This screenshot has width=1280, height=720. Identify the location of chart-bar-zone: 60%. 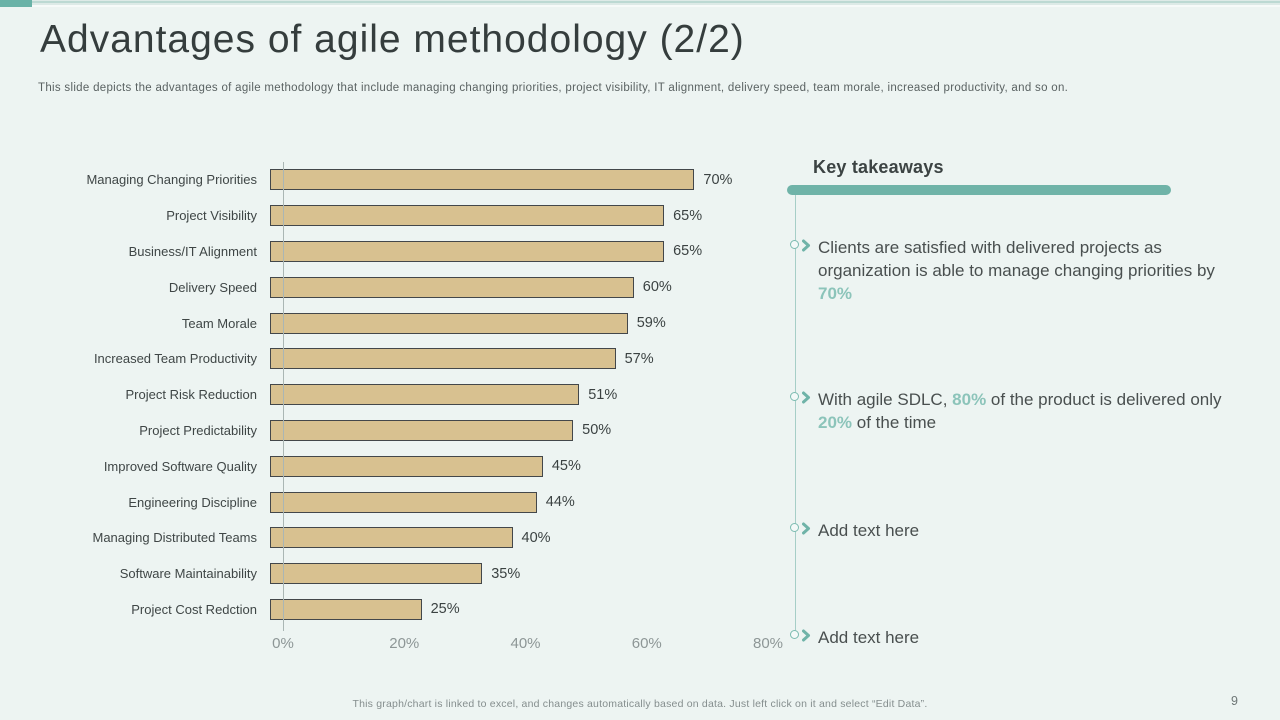
(527, 287).